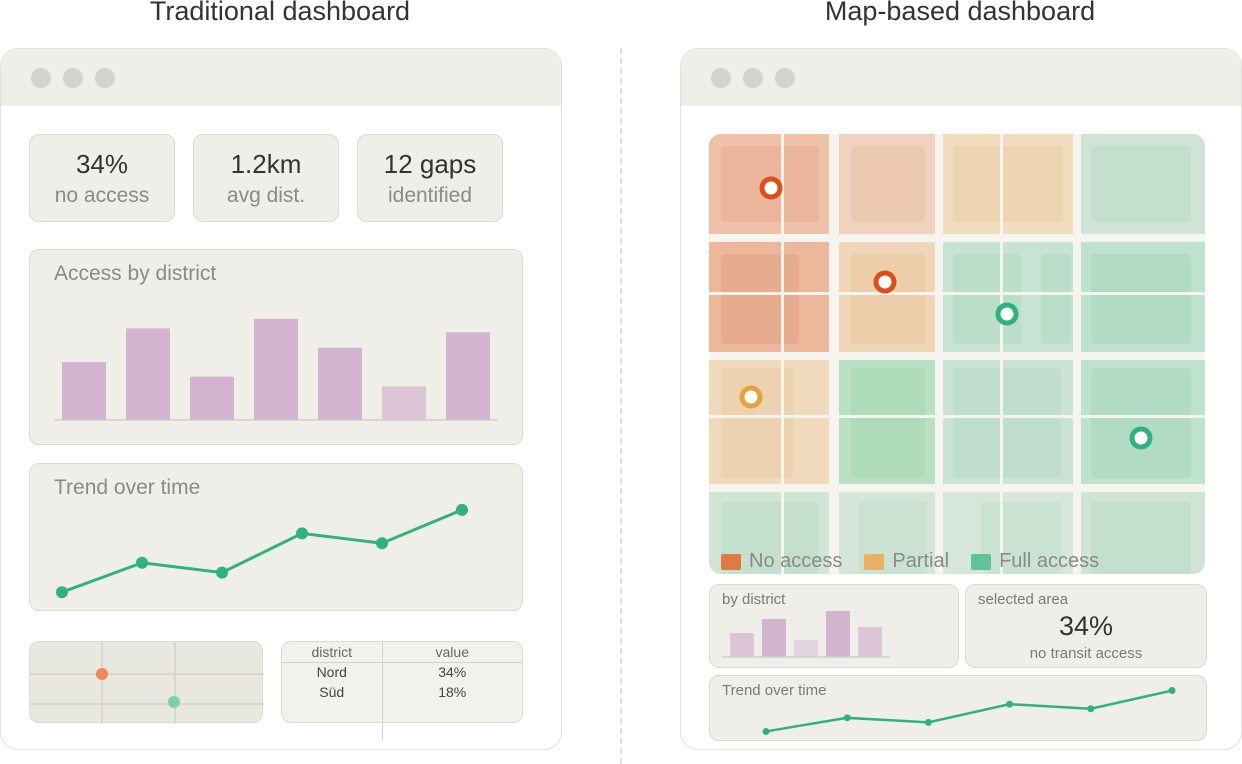 This screenshot has width=1242, height=764. What do you see at coordinates (621, 406) in the screenshot?
I see `column-divider` at bounding box center [621, 406].